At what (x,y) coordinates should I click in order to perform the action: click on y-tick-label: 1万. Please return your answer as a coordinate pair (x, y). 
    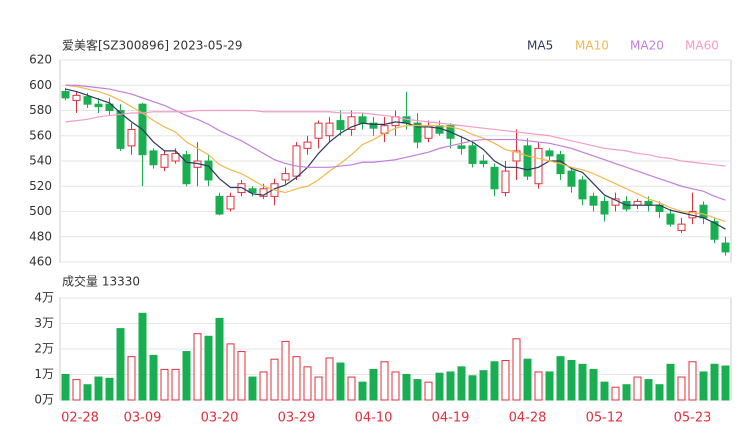
    Looking at the image, I should click on (44, 374).